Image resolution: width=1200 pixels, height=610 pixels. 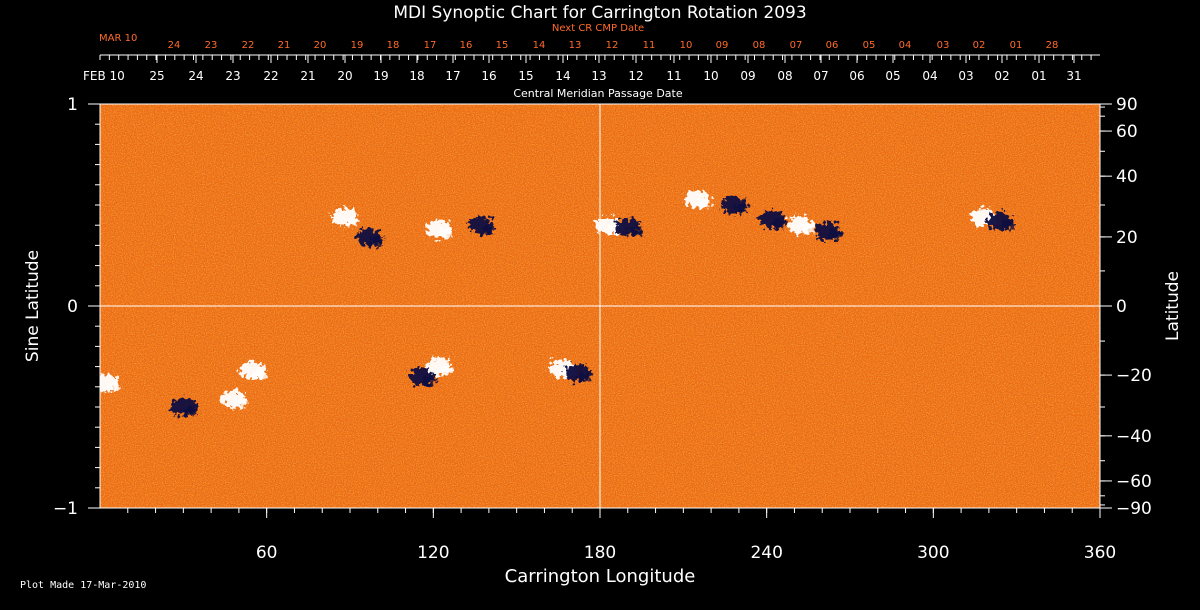 I want to click on next-cmp-date-label: 12, so click(x=612, y=45).